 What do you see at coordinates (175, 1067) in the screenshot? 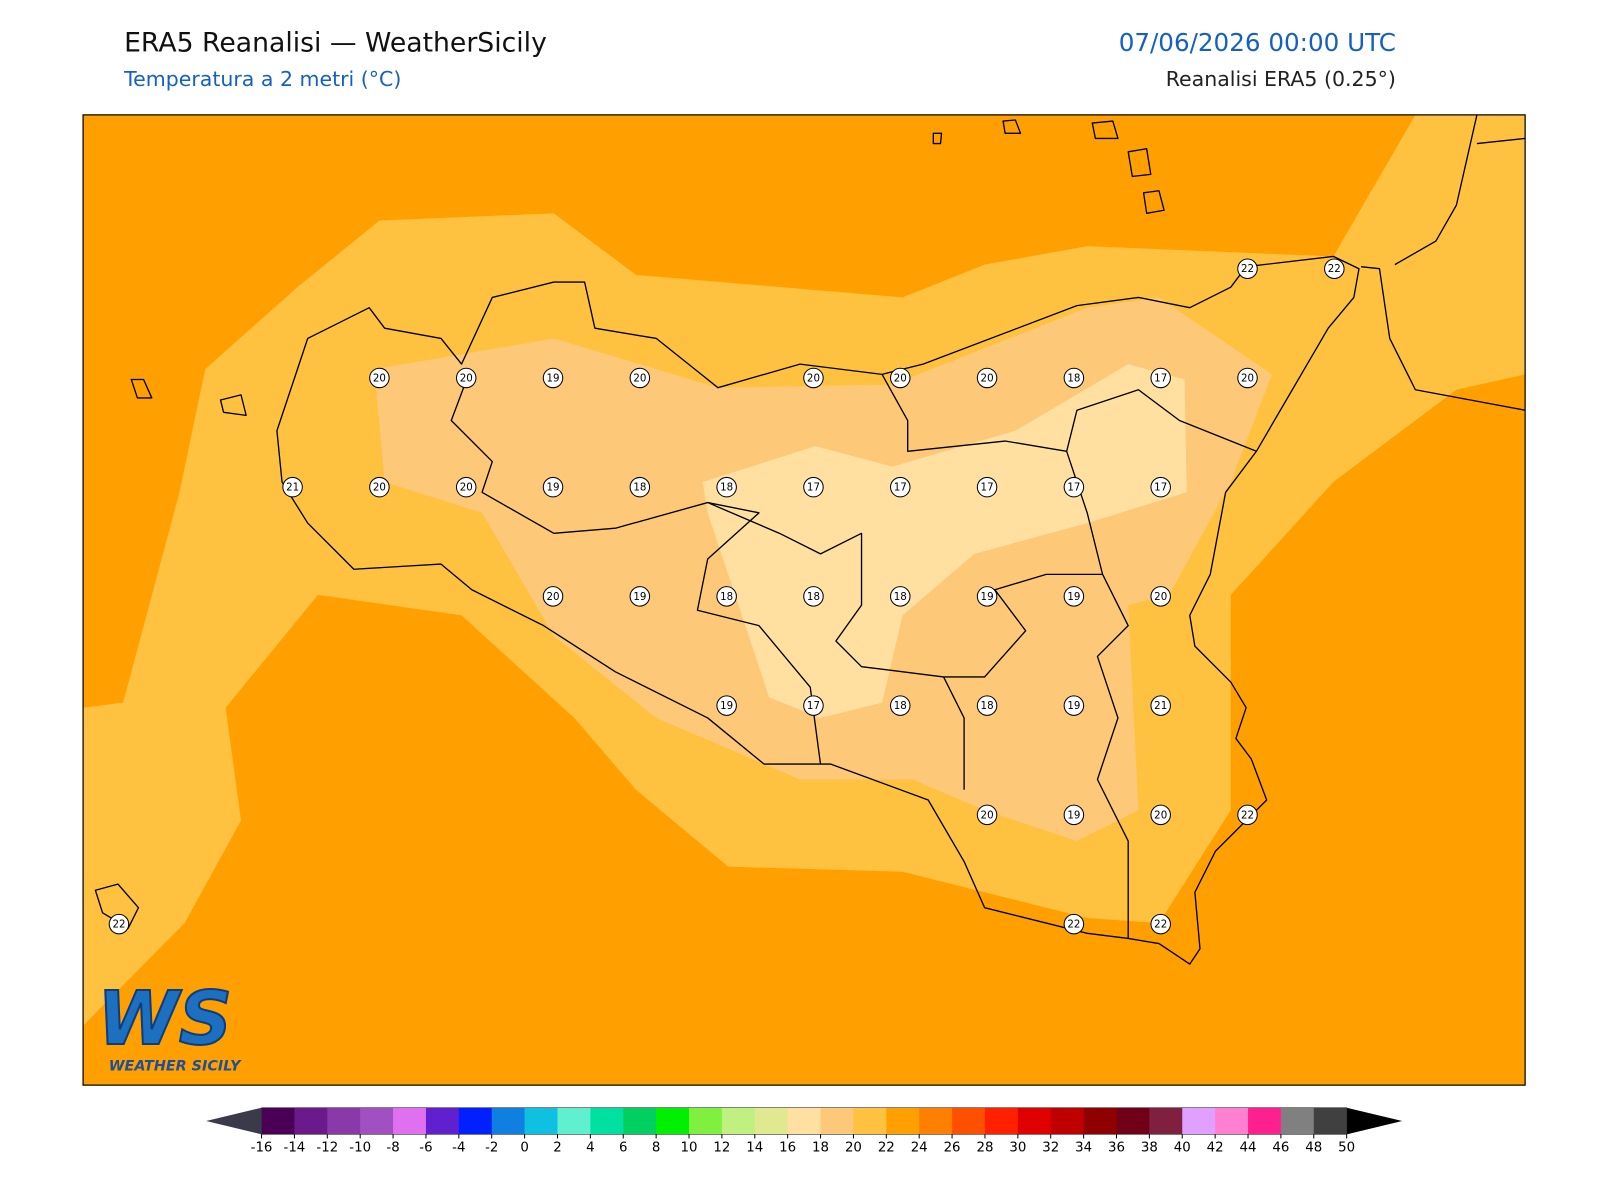
I see `logo-caption: WEATHER SICILY` at bounding box center [175, 1067].